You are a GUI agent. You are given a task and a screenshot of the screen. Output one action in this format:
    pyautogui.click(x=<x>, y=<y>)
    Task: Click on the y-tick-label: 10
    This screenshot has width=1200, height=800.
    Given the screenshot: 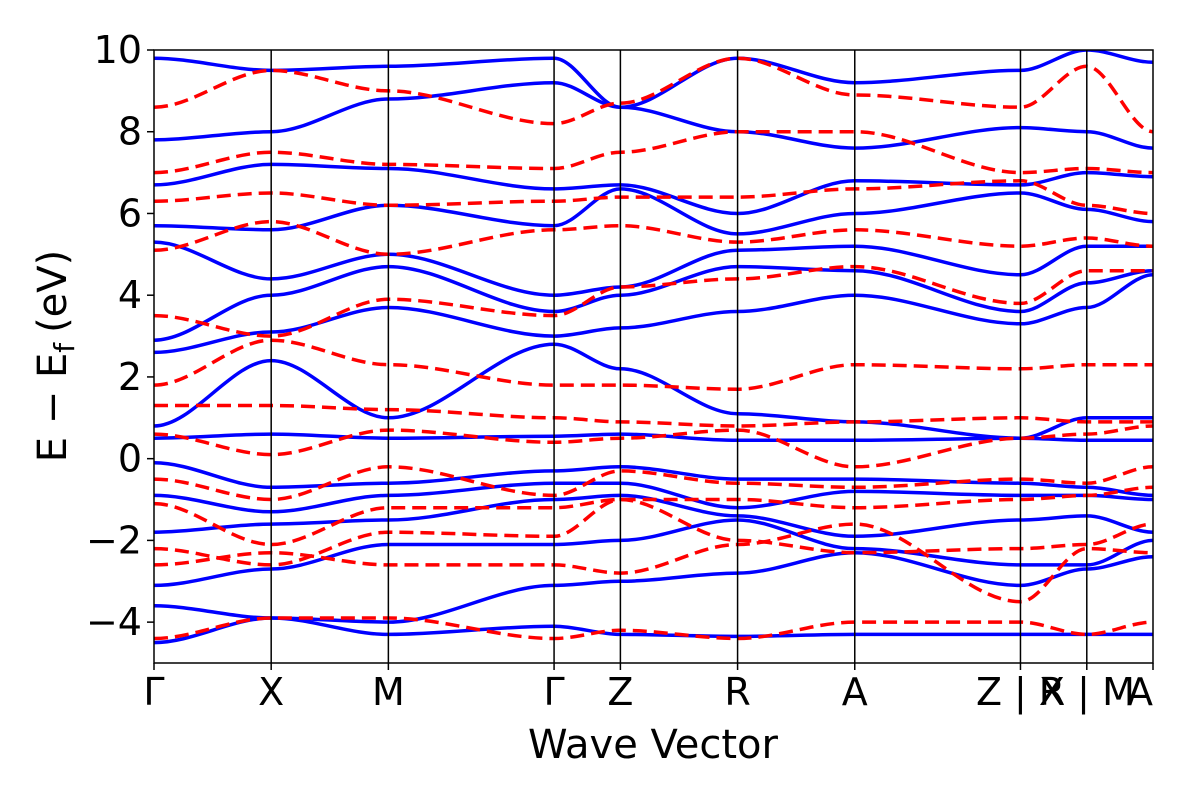 What is the action you would take?
    pyautogui.click(x=118, y=50)
    